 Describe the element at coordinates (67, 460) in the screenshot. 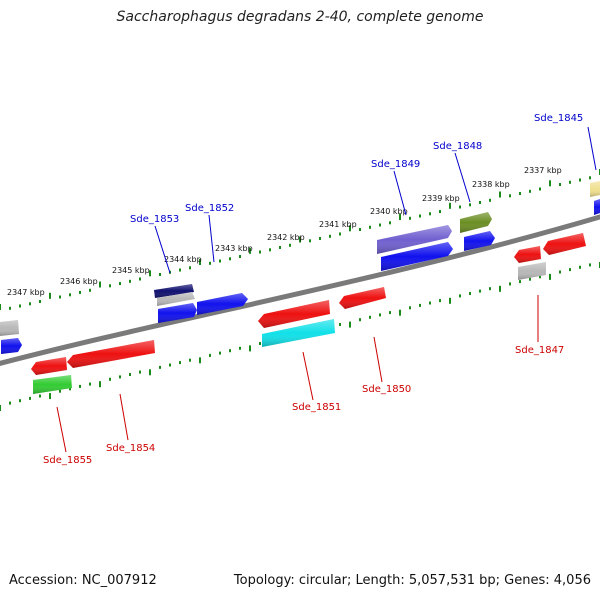

I see `gene-label-sde-1855: Sde_1855` at that location.